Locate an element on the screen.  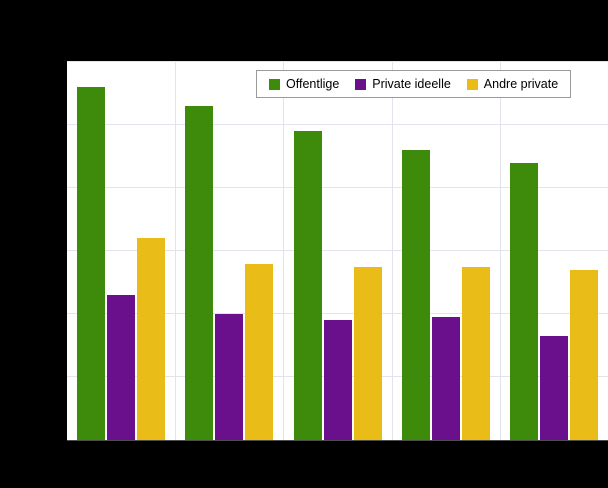
chart-legend: Offentlige Private ideelle Andre private is located at coordinates (414, 84).